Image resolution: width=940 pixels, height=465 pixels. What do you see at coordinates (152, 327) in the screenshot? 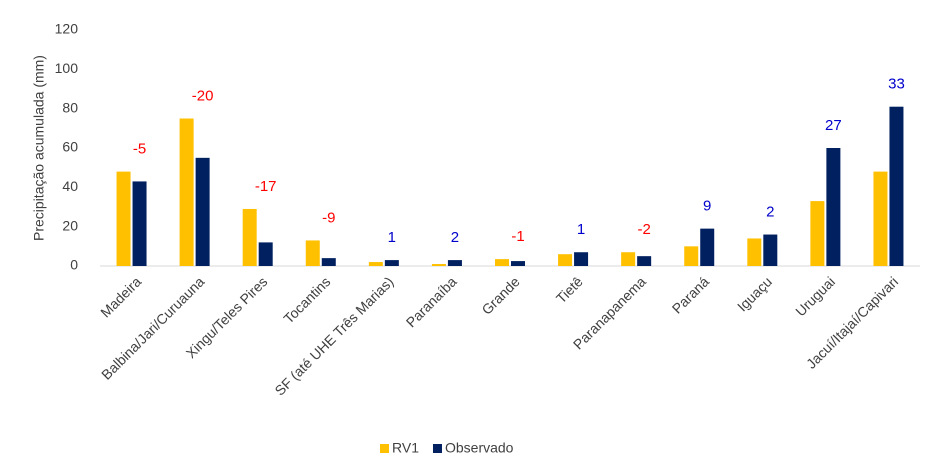
I see `x-tick-label: Balbina/Jari/Curuauna` at bounding box center [152, 327].